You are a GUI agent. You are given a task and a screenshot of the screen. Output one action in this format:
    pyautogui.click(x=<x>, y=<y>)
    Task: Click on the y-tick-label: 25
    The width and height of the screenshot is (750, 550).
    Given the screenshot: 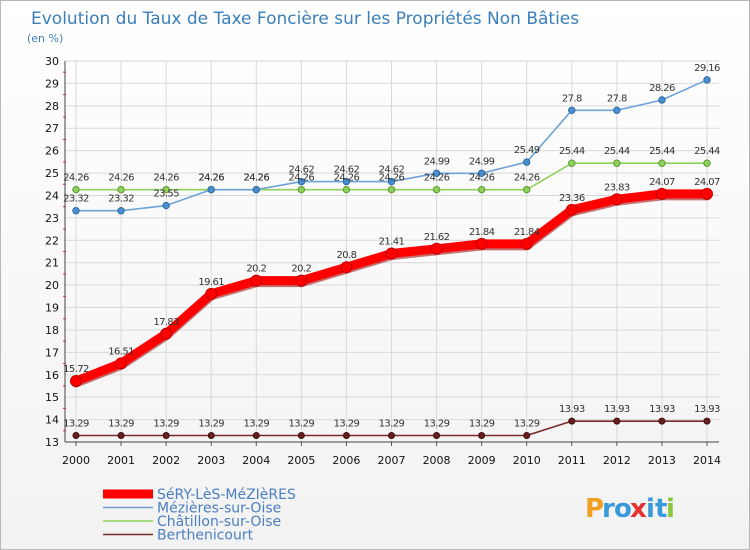 What is the action you would take?
    pyautogui.click(x=52, y=173)
    